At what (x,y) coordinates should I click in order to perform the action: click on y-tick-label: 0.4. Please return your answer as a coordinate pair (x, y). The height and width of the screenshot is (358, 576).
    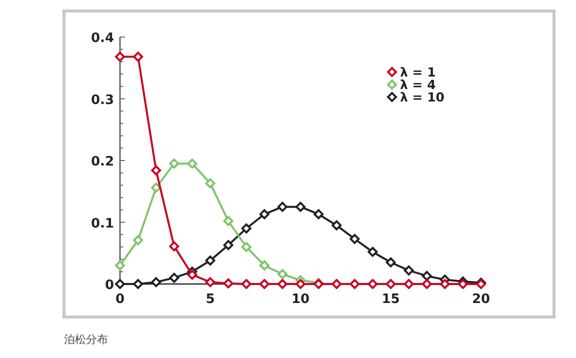
    Looking at the image, I should click on (102, 38).